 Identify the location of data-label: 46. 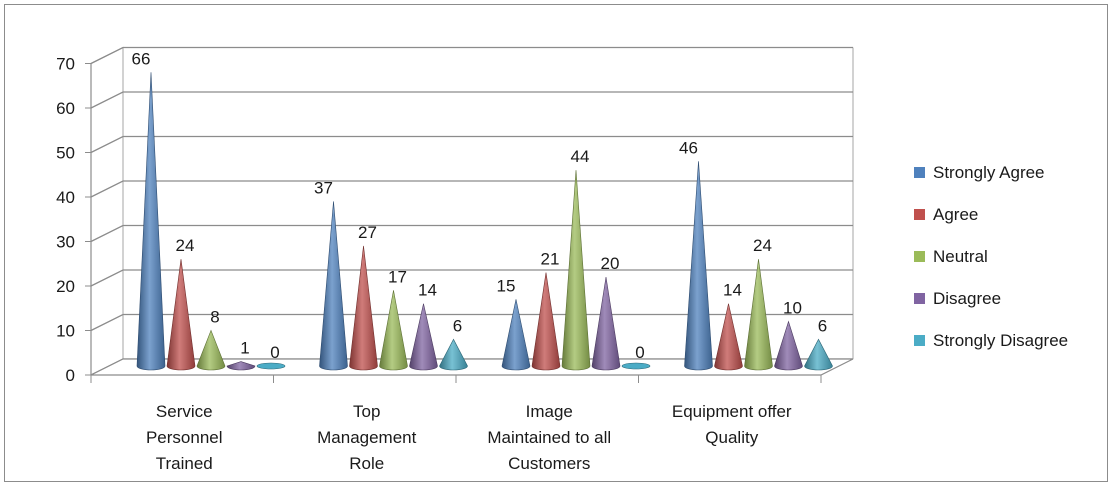
(688, 147).